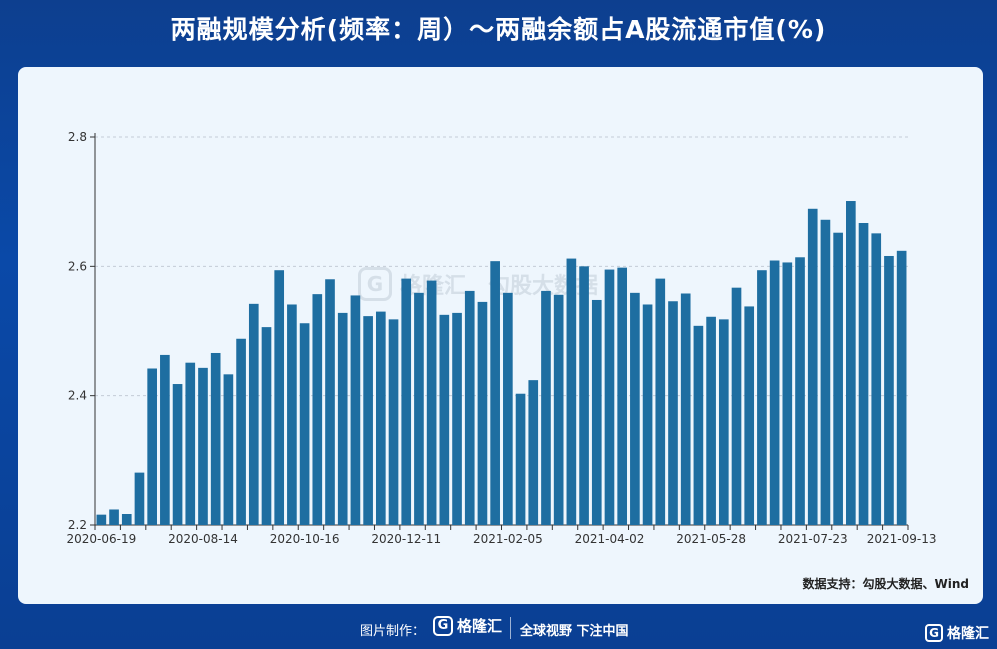 This screenshot has width=997, height=649. Describe the element at coordinates (393, 631) in the screenshot. I see `footer-label: 图片制作：` at that location.